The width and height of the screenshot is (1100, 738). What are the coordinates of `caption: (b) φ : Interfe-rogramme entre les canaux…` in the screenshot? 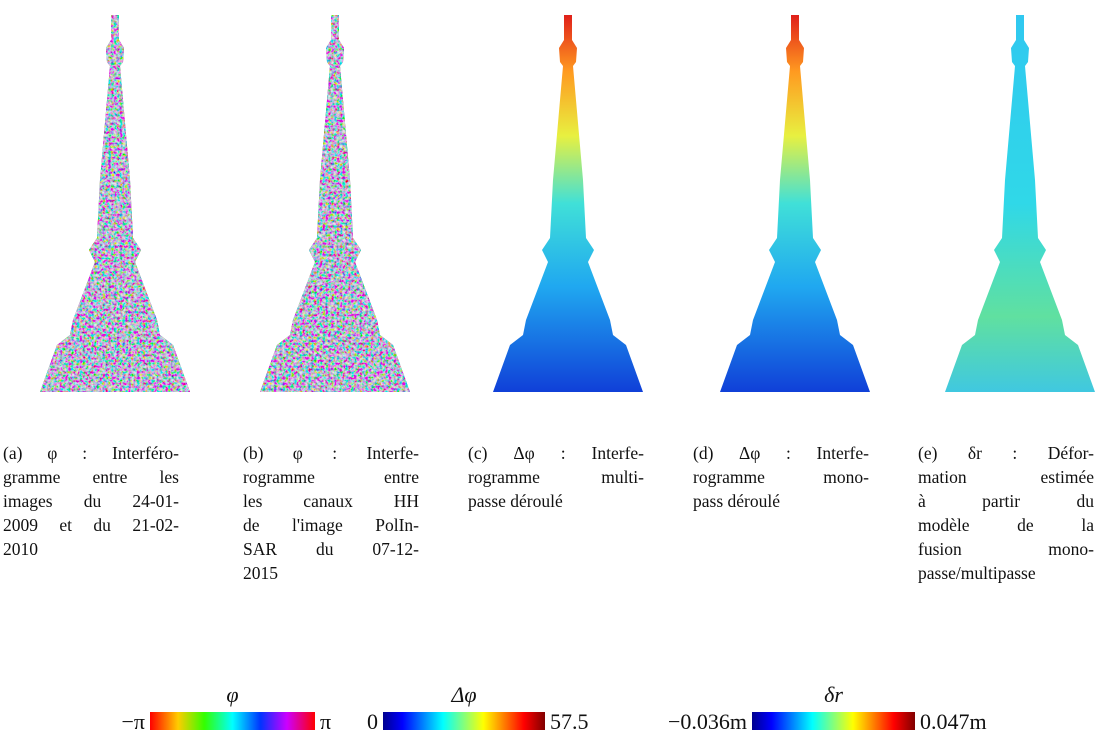 It's located at (331, 513).